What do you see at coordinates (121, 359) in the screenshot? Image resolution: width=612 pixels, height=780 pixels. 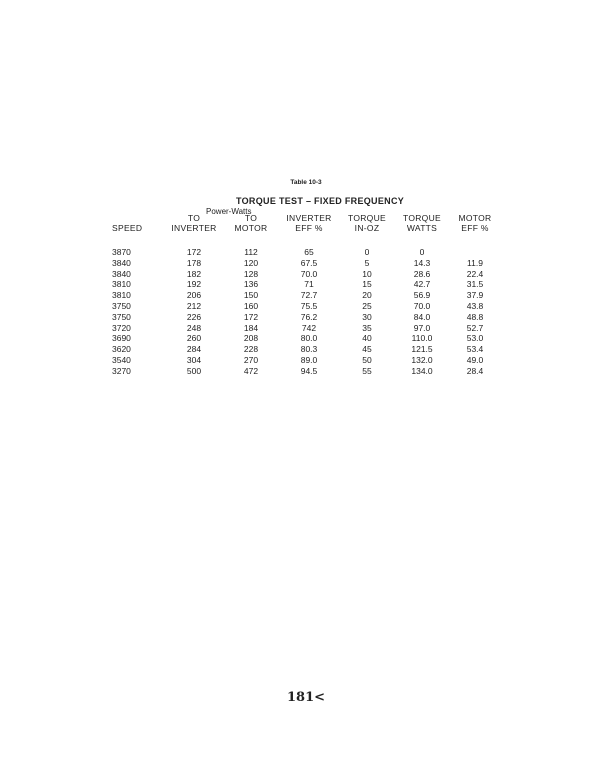 I see `table-cell: 3540` at bounding box center [121, 359].